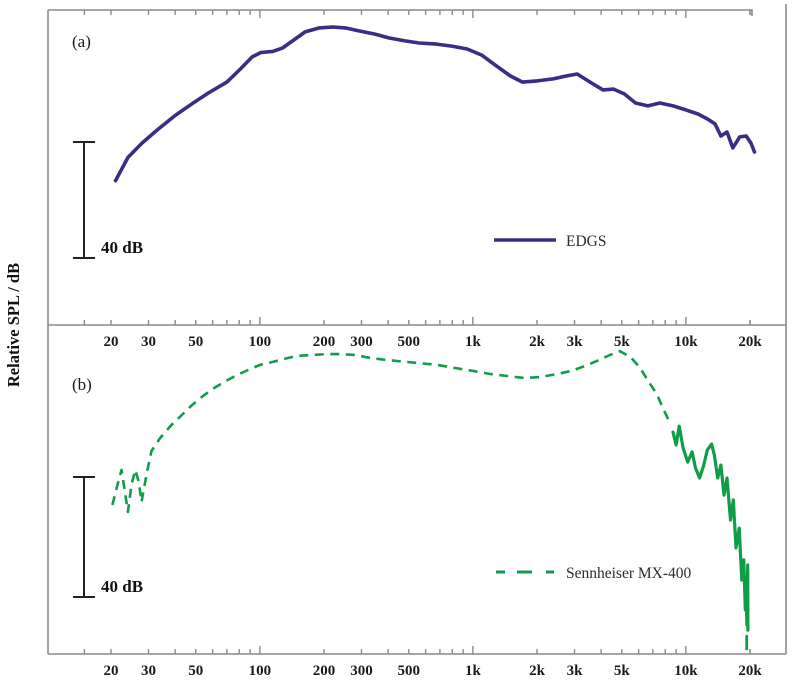 The image size is (794, 681). Describe the element at coordinates (550, 241) in the screenshot. I see `legend-a: EDGS` at that location.